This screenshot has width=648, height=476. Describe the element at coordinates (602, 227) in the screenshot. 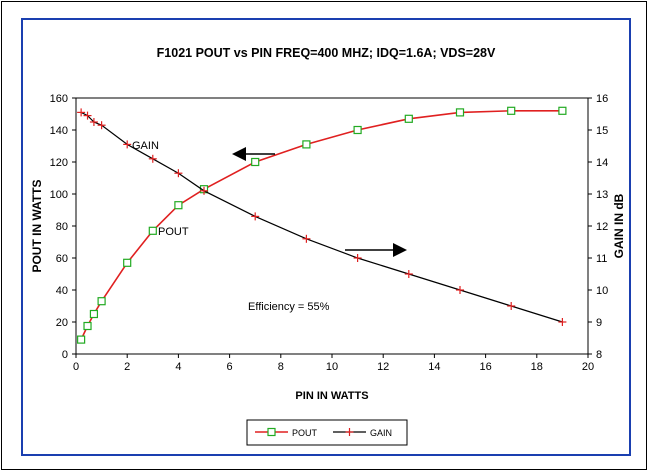

I see `y-right-tick-label: 12` at that location.